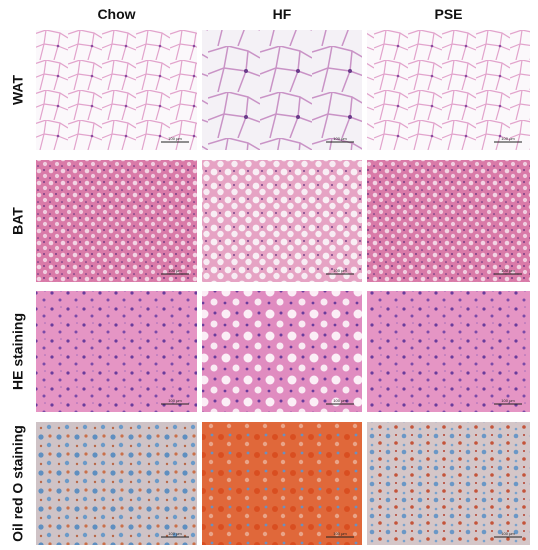 The image size is (538, 550). I want to click on column-header: Chow, so click(116, 14).